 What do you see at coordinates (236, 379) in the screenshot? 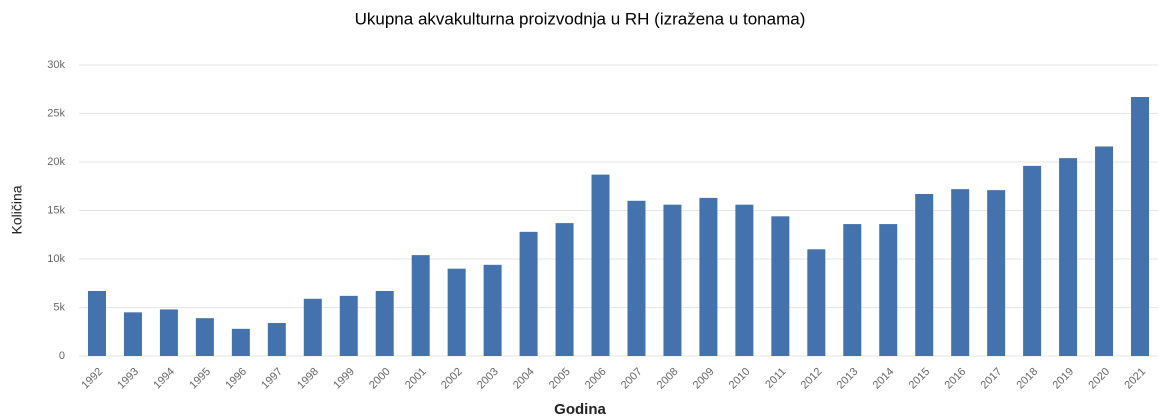
I see `x-tick-label: 1996` at bounding box center [236, 379].